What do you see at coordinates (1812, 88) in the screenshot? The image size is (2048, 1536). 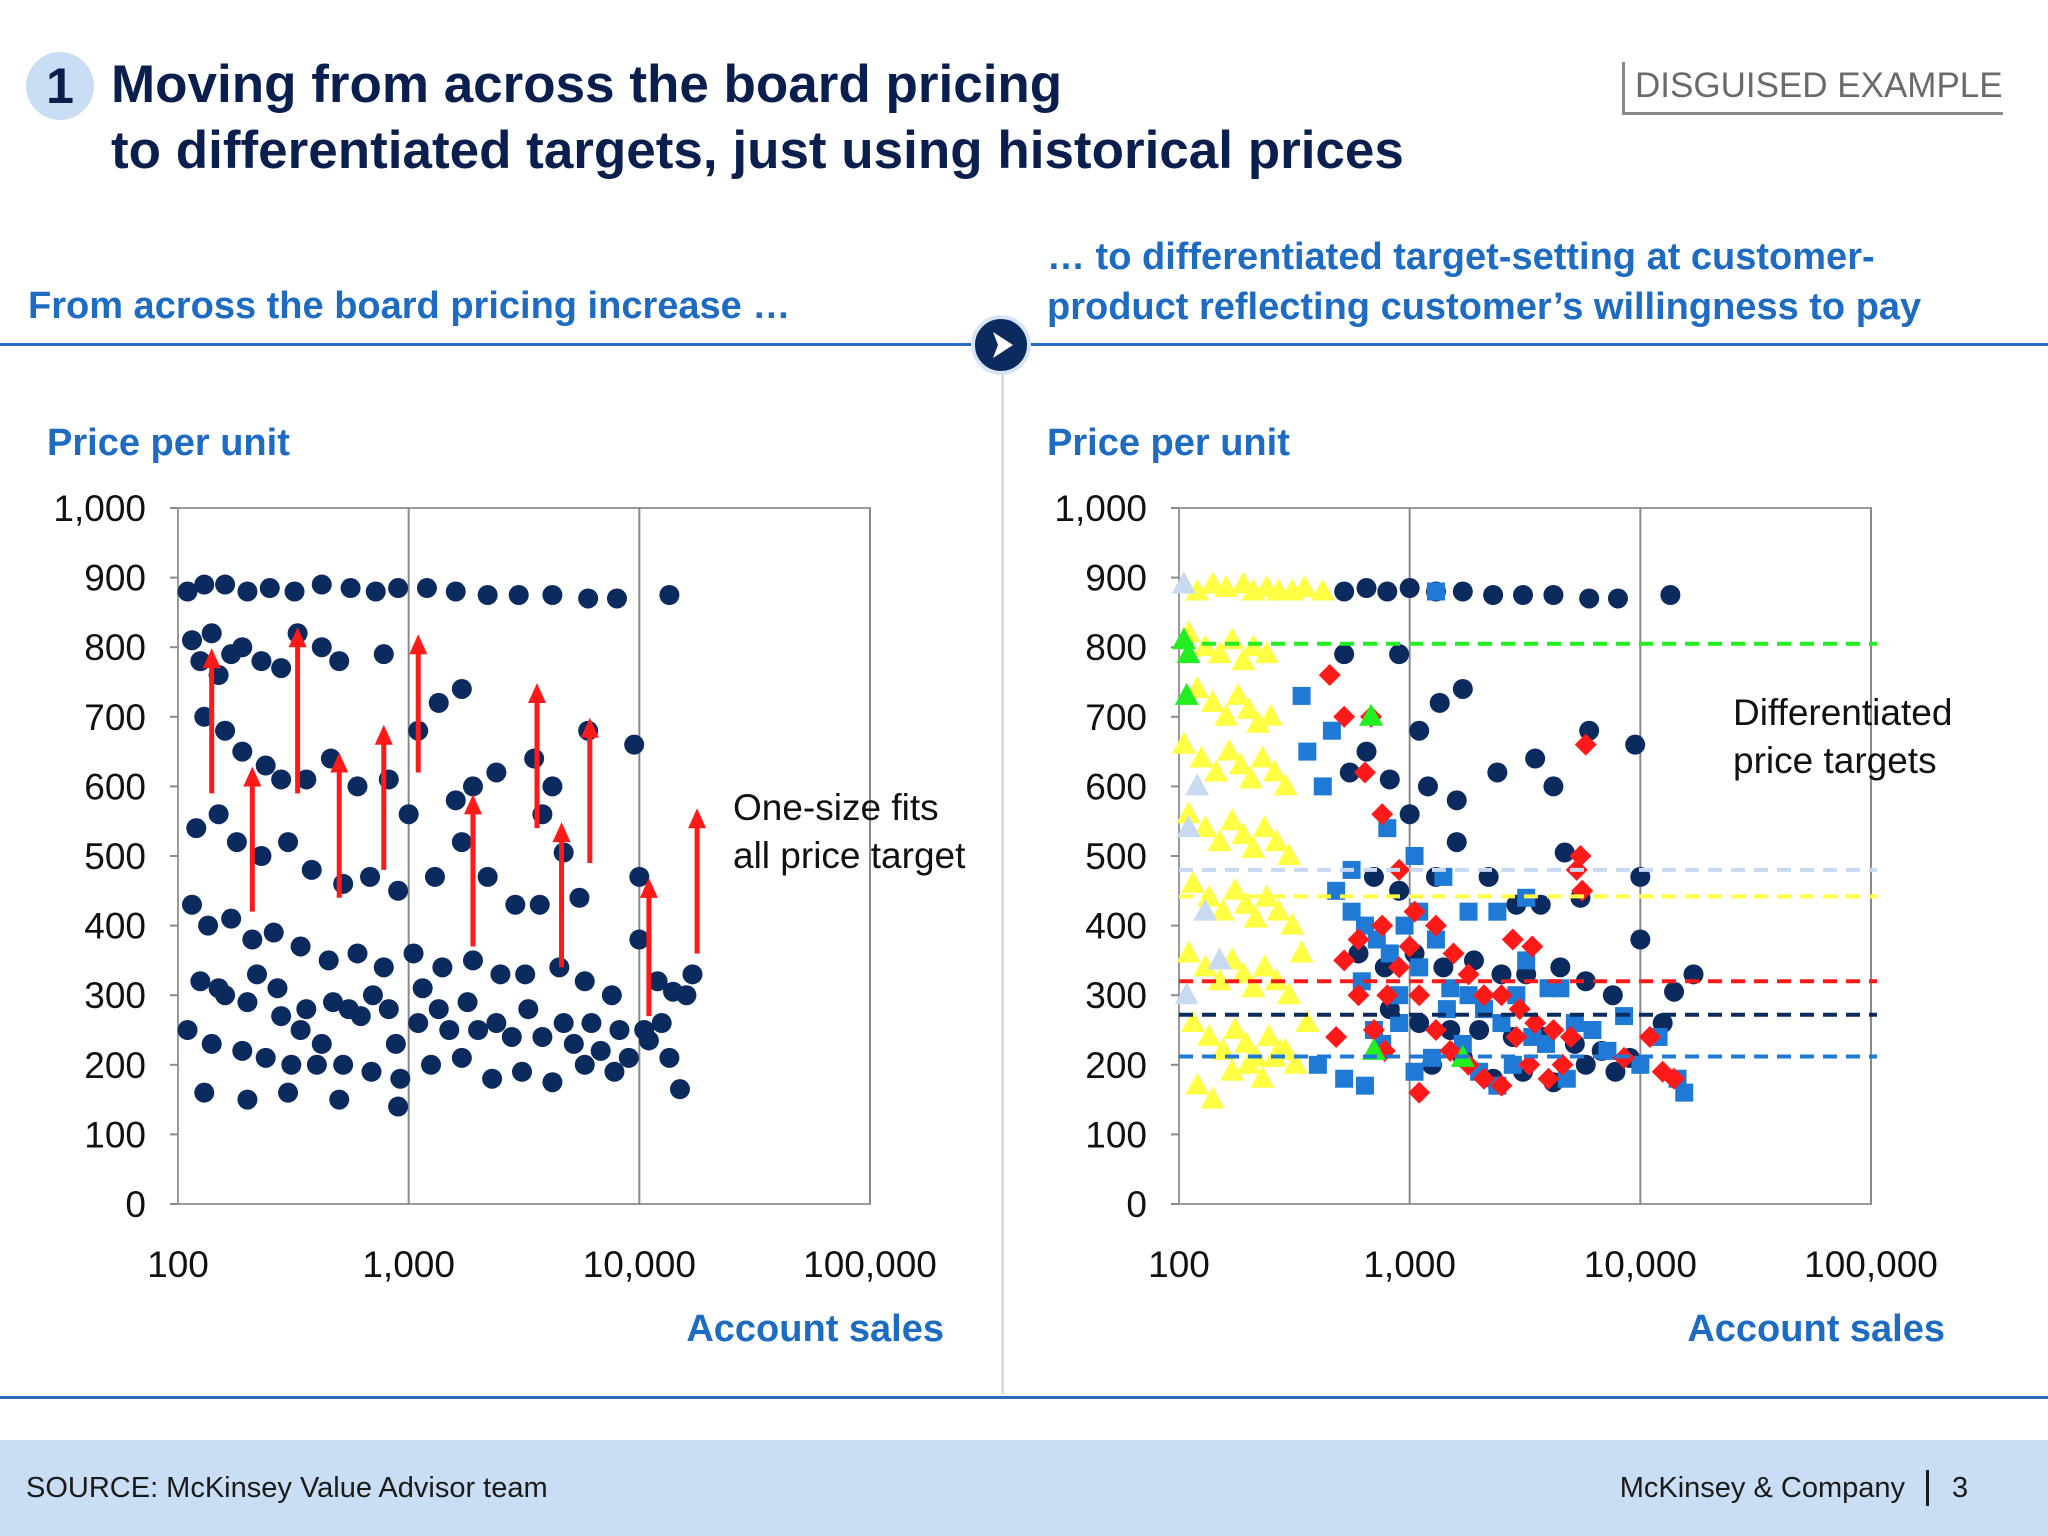 I see `disguised-example-tag: DISGUISED EXAMPLE` at bounding box center [1812, 88].